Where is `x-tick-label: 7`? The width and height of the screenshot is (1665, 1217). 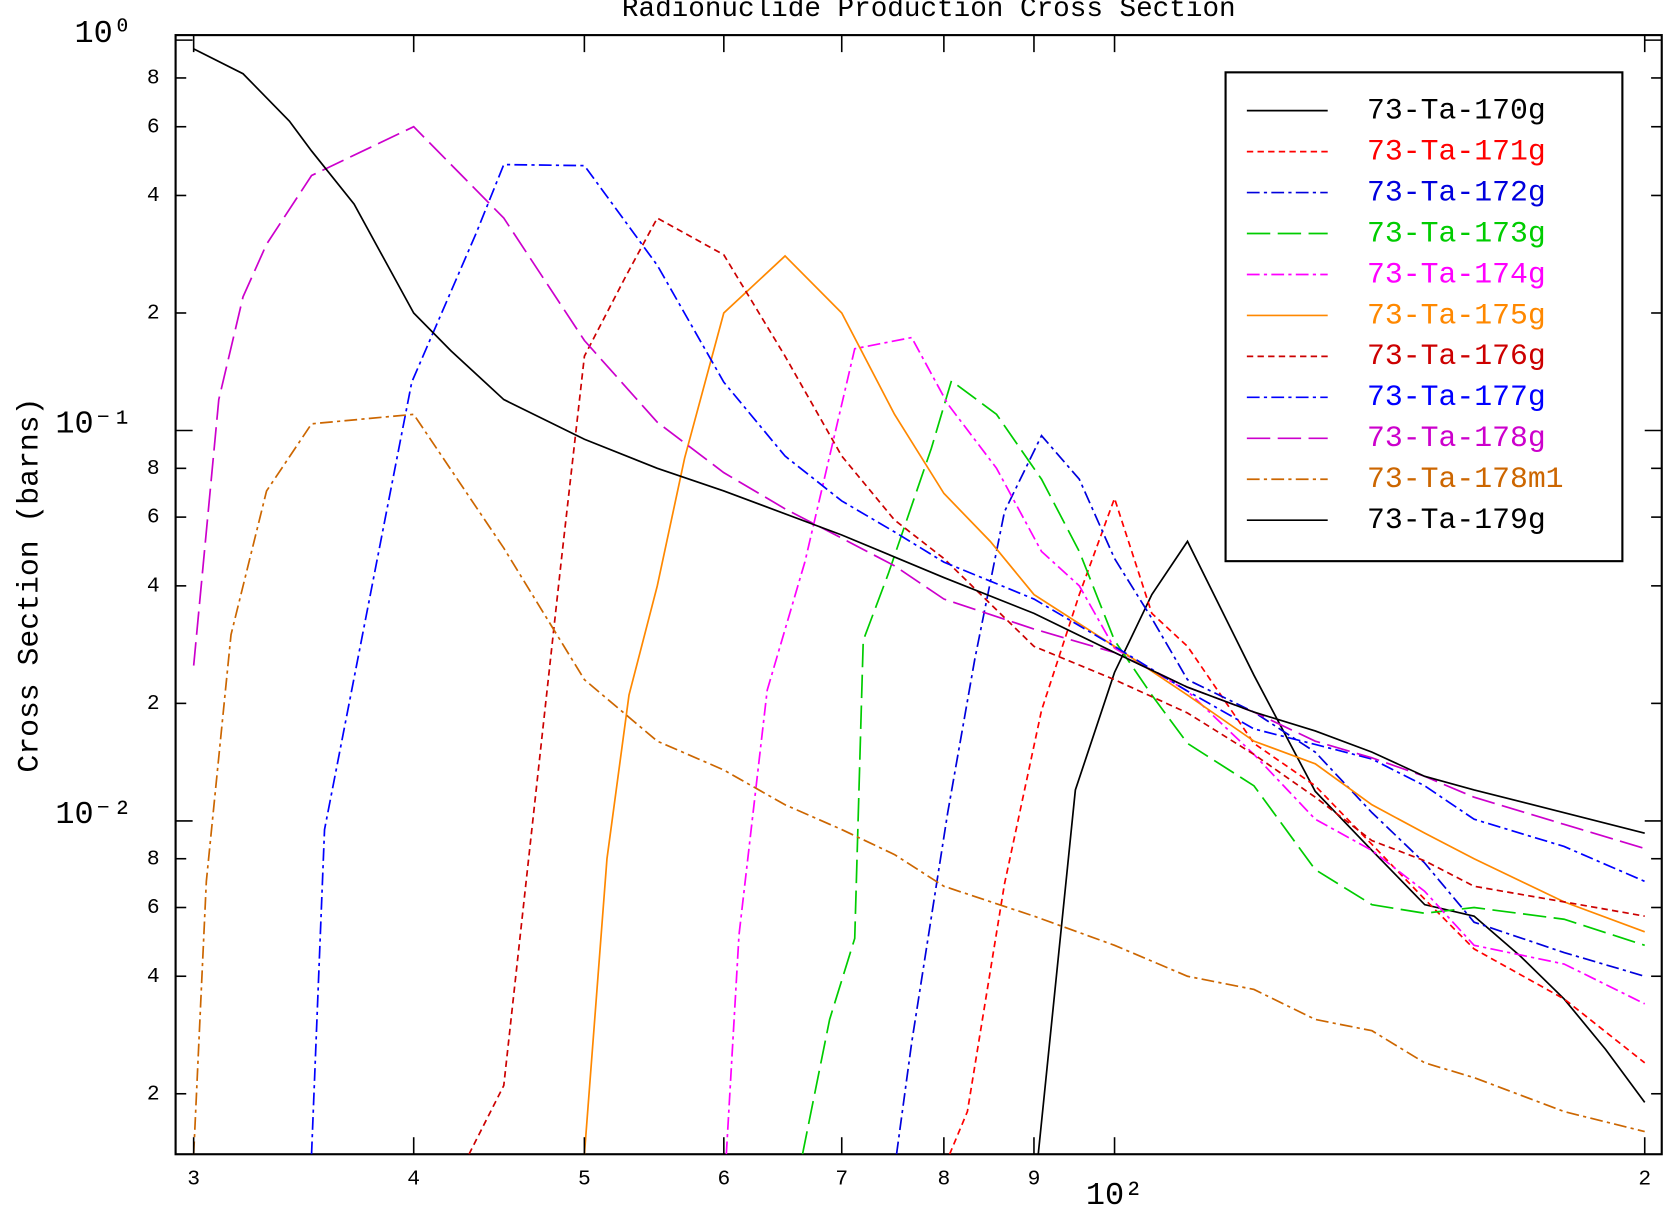
x-tick-label: 7 is located at coordinates (841, 1179).